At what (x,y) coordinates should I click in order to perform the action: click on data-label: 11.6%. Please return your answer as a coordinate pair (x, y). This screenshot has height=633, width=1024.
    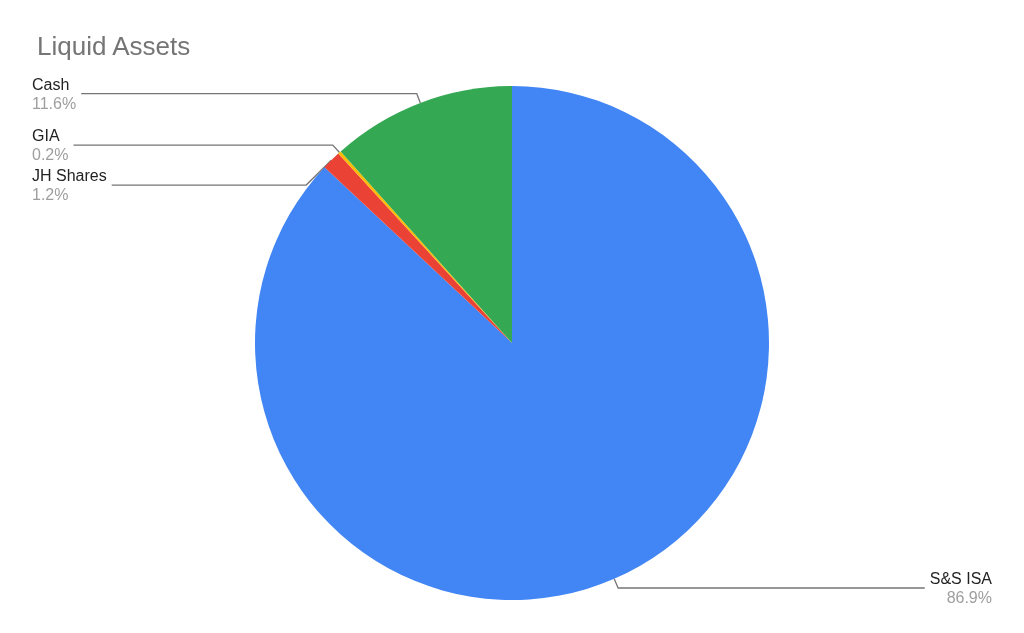
    Looking at the image, I should click on (54, 103).